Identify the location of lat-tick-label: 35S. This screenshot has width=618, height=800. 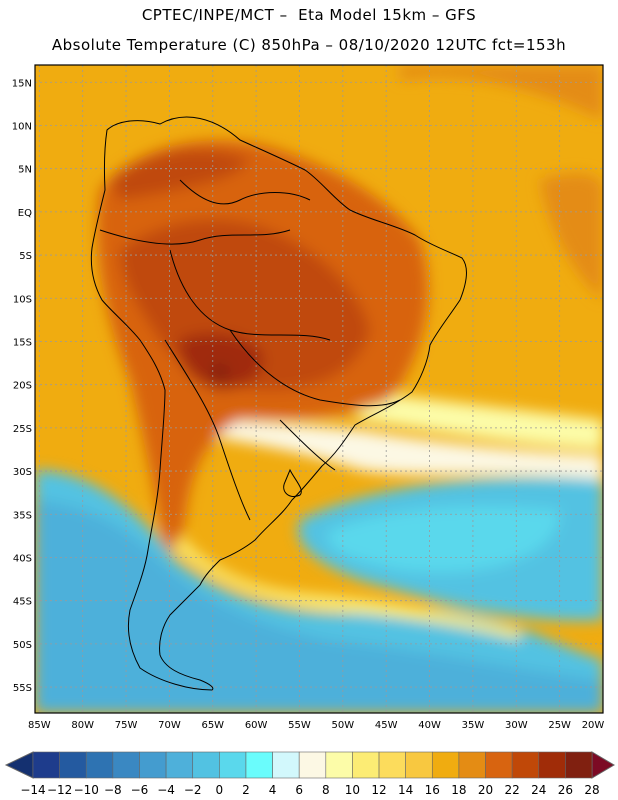
(22, 515).